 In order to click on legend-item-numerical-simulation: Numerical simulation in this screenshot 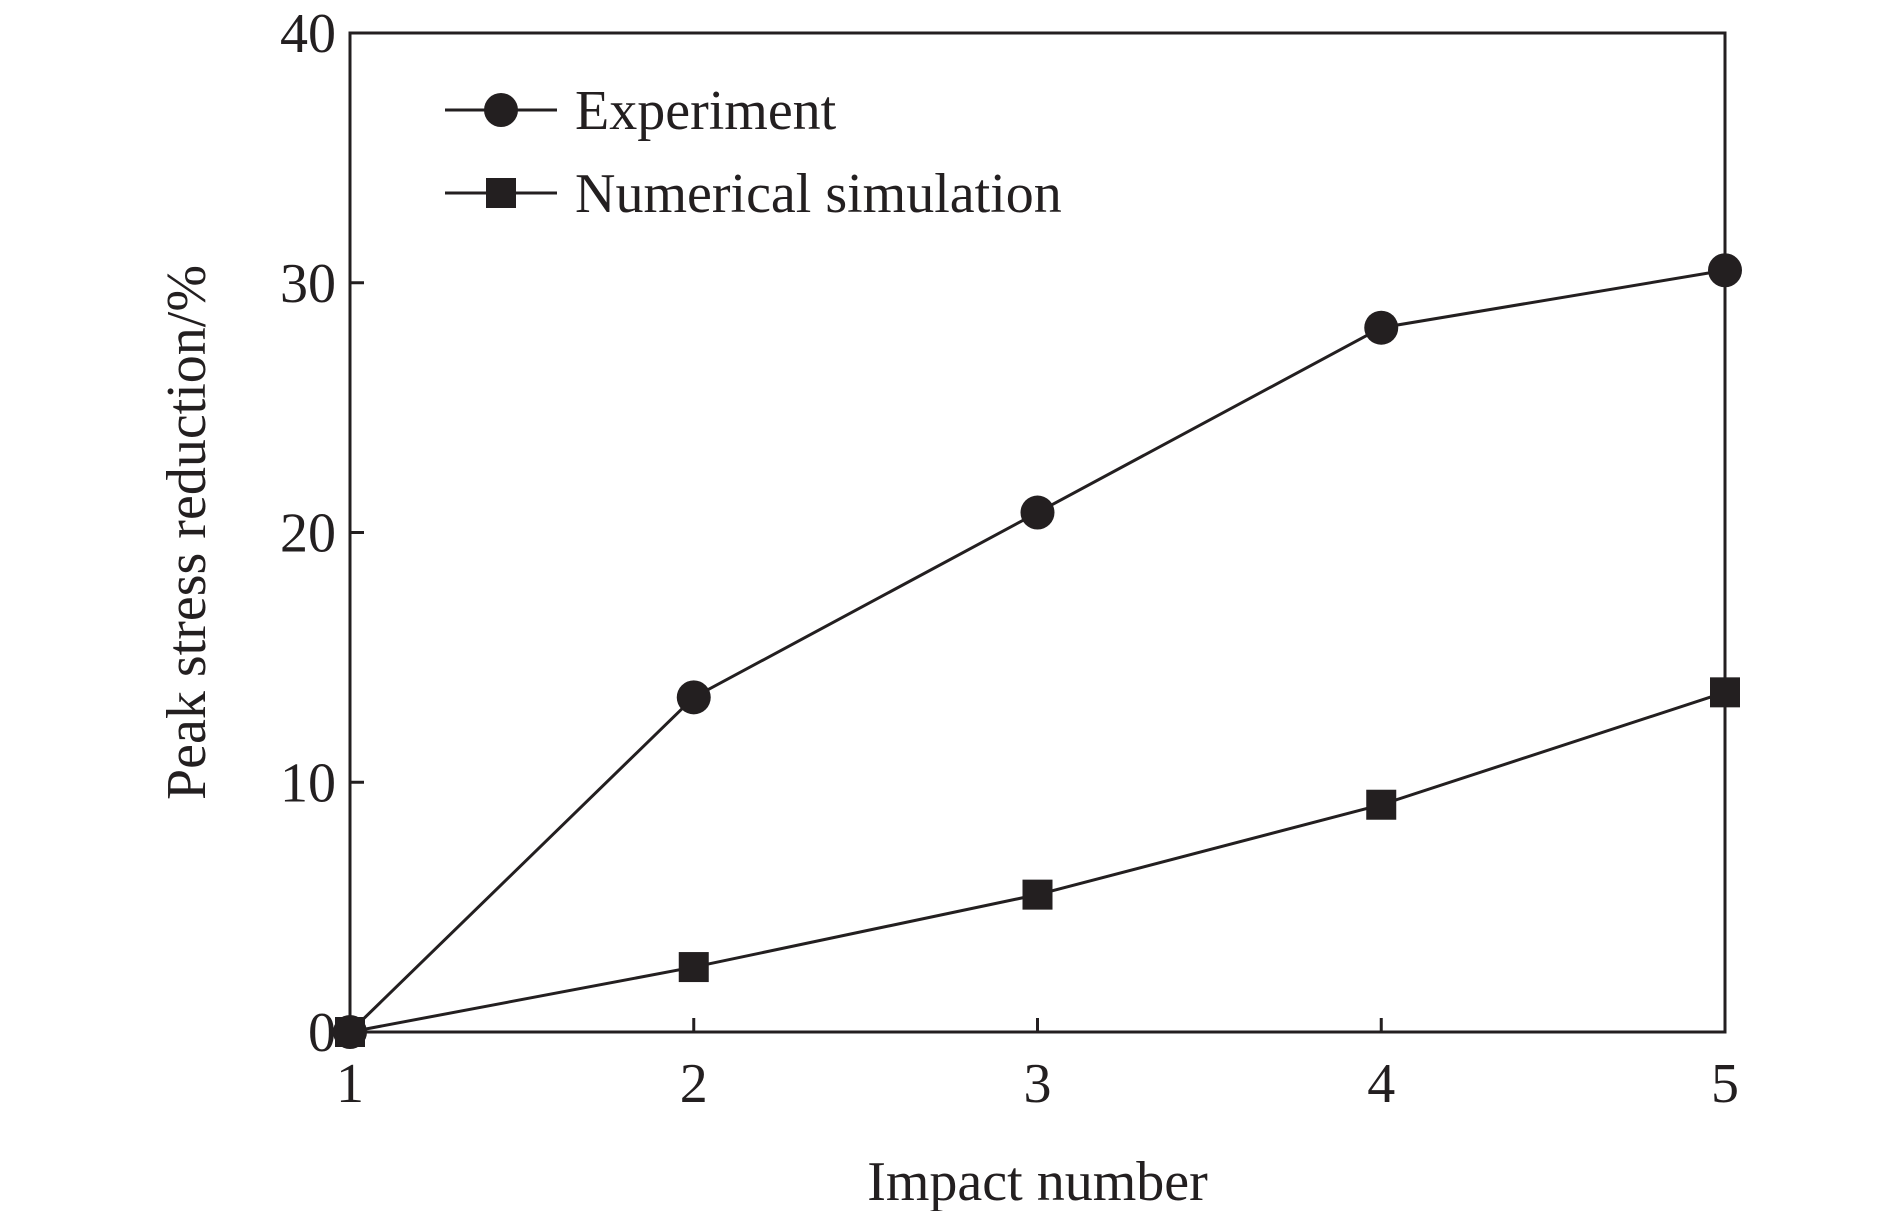, I will do `click(753, 194)`.